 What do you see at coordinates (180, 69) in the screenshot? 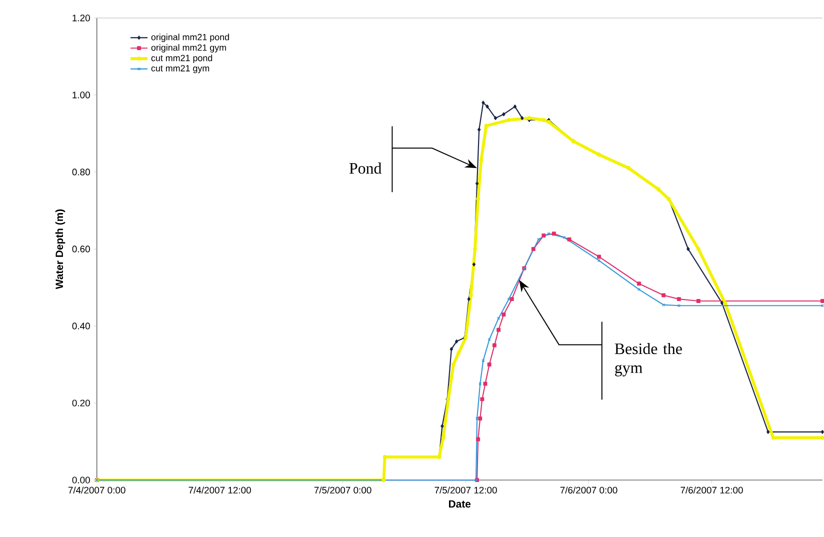
I see `legend-label: cut mm21 gym` at bounding box center [180, 69].